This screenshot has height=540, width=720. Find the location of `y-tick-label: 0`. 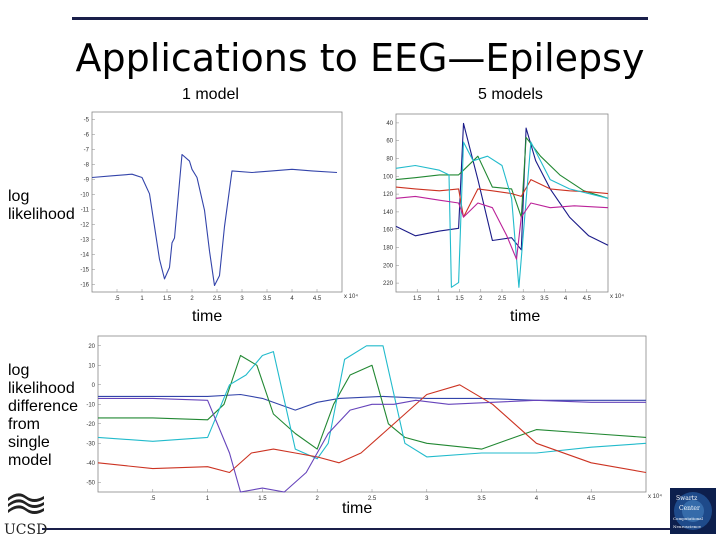

y-tick-label: 0 is located at coordinates (94, 386).